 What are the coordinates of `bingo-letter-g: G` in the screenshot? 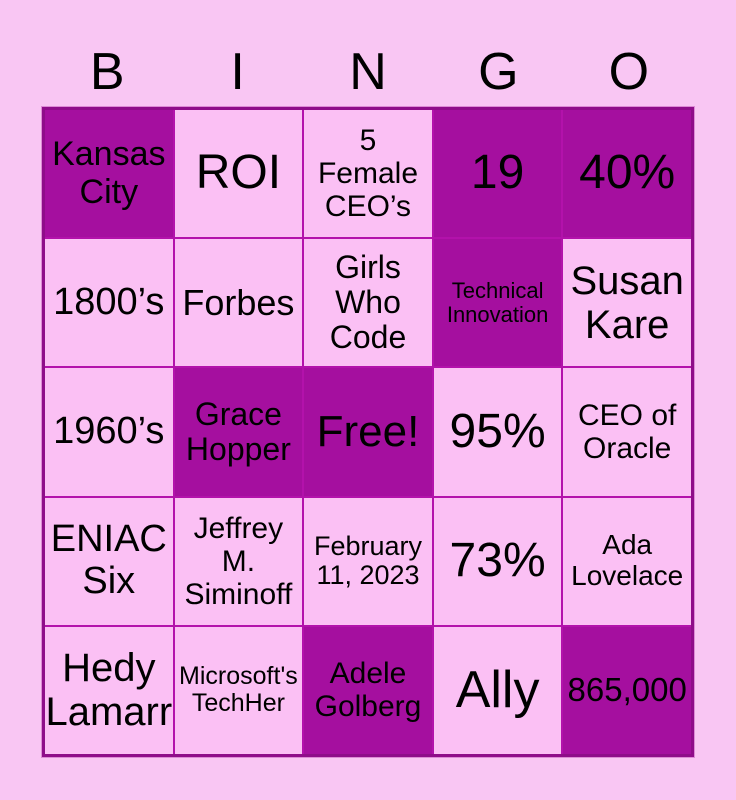 It's located at (498, 72).